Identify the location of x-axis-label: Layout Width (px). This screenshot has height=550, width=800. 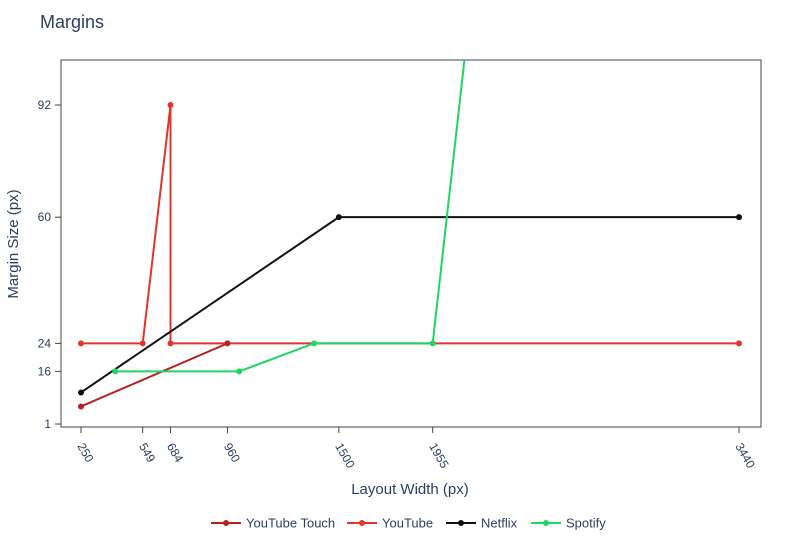
(410, 489).